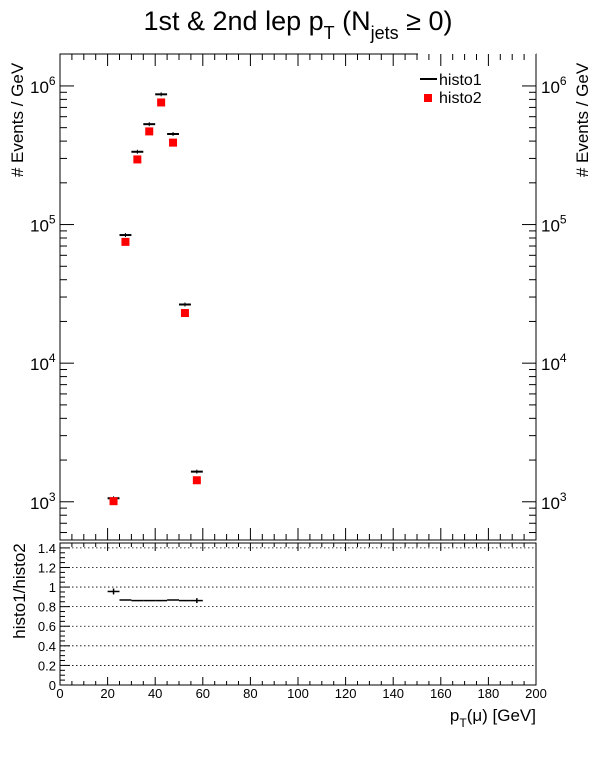  What do you see at coordinates (107, 693) in the screenshot?
I see `xtick-label: 20` at bounding box center [107, 693].